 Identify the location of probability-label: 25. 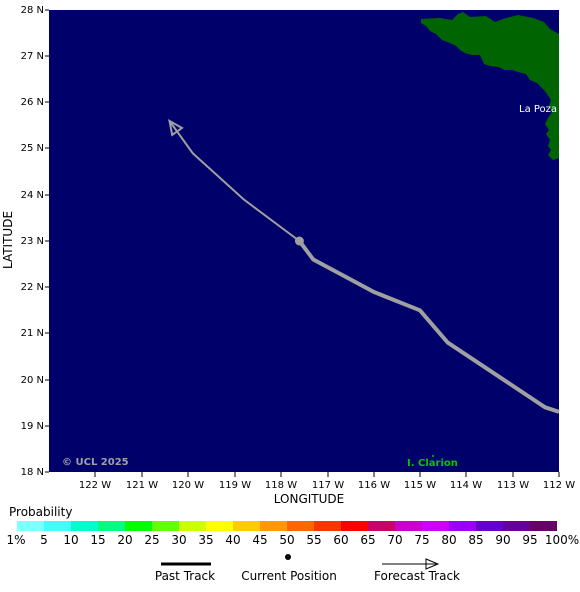
(152, 540).